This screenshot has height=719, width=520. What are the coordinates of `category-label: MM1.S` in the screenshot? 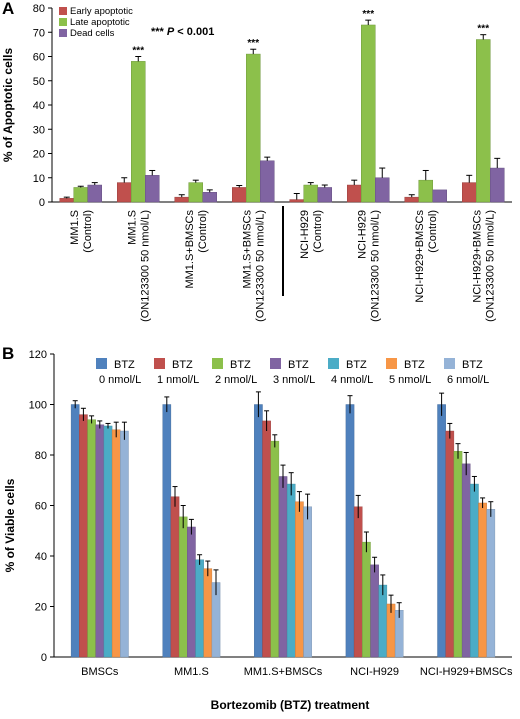 It's located at (132, 227).